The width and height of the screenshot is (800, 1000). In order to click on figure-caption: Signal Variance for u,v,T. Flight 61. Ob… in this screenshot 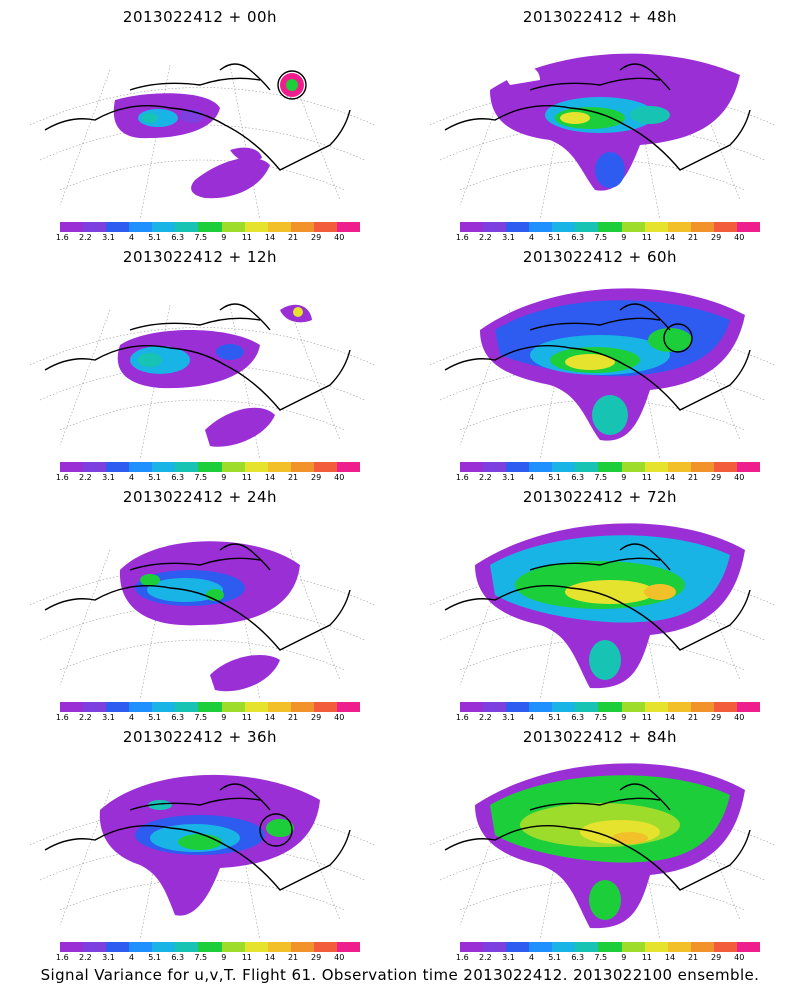, I will do `click(400, 975)`.